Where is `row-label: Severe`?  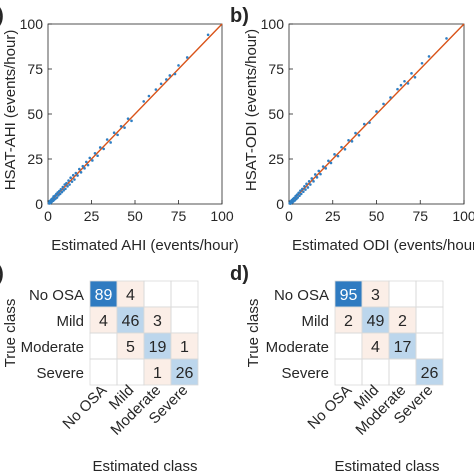 row-label: Severe is located at coordinates (305, 373).